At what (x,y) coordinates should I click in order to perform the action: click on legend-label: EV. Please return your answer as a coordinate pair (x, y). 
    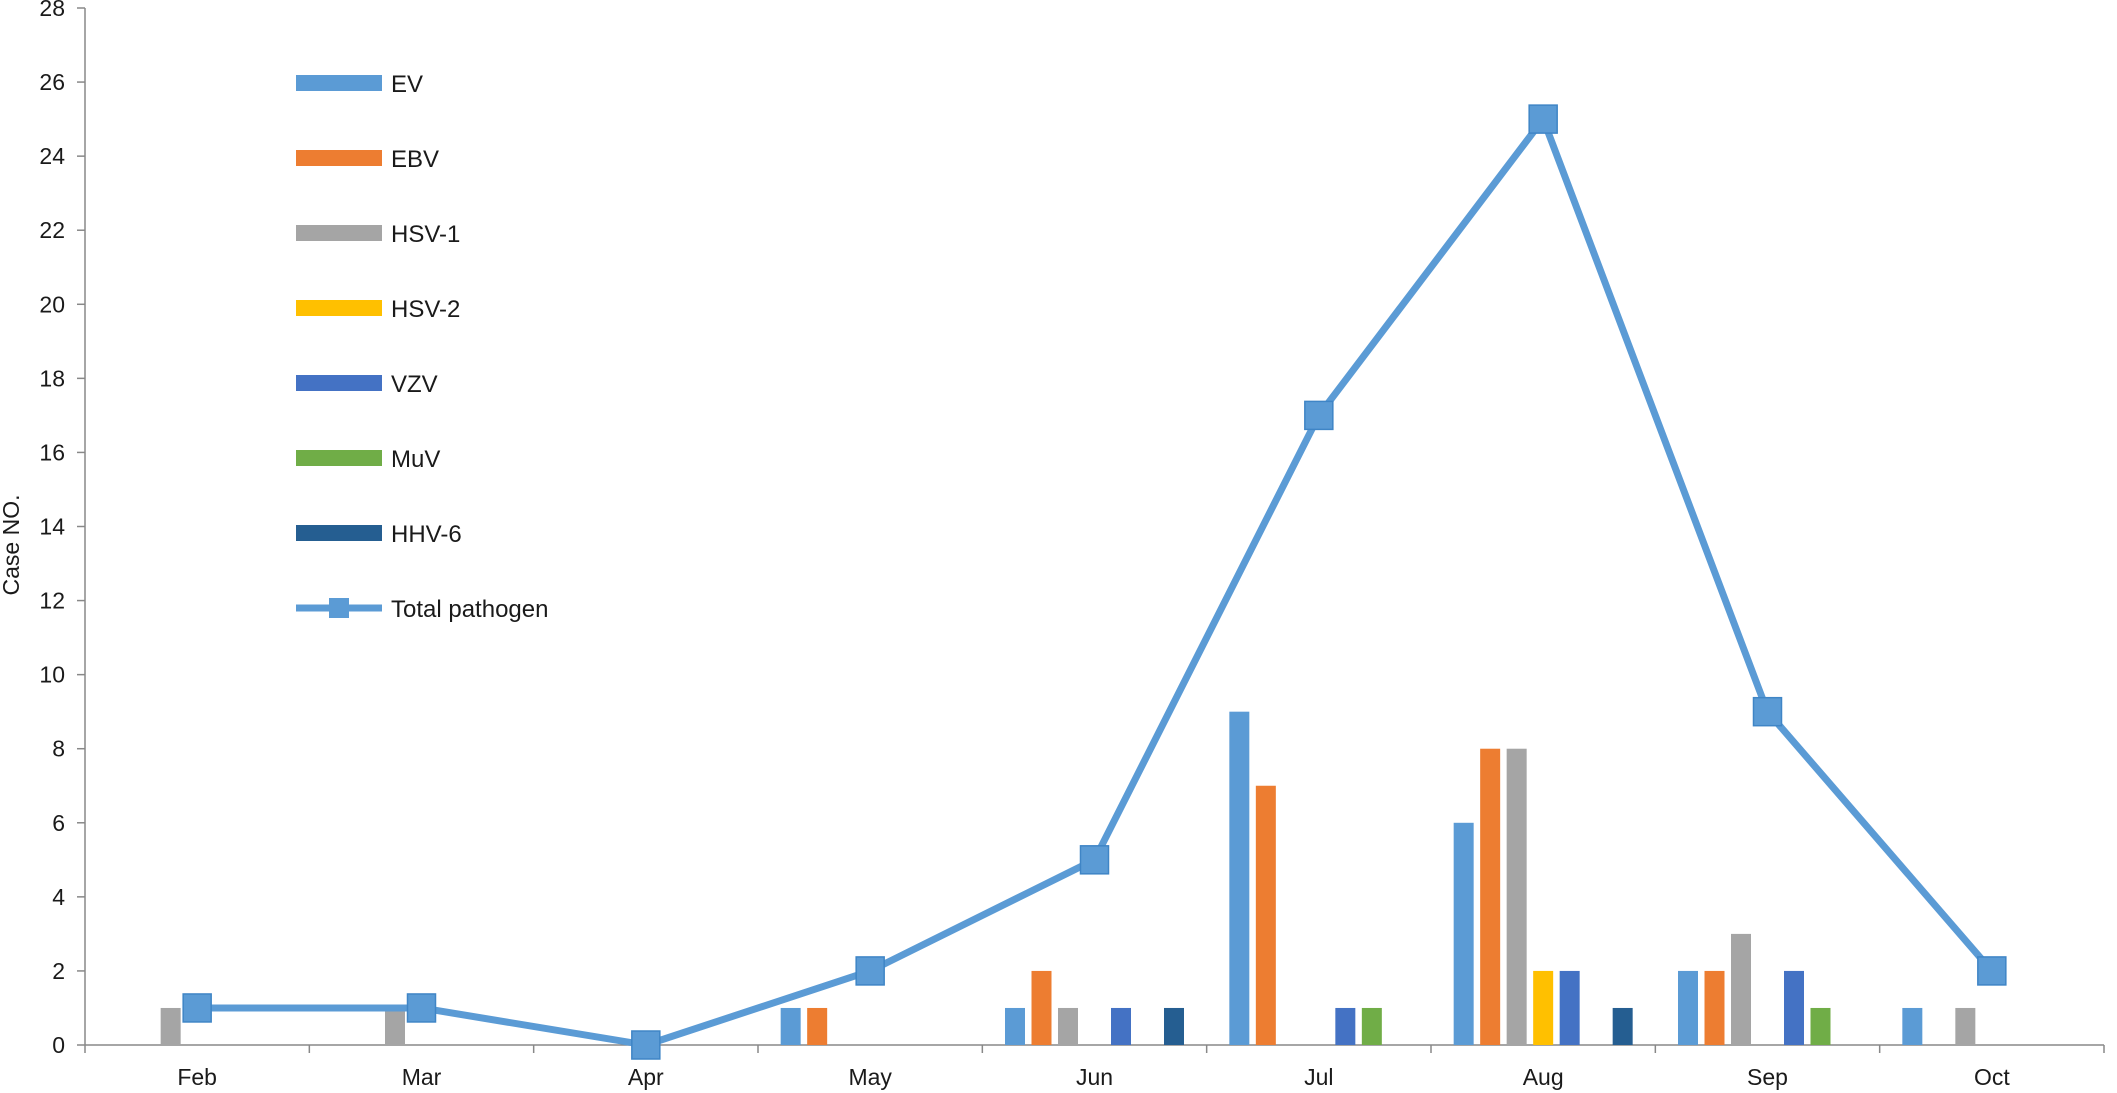
    Looking at the image, I should click on (407, 84).